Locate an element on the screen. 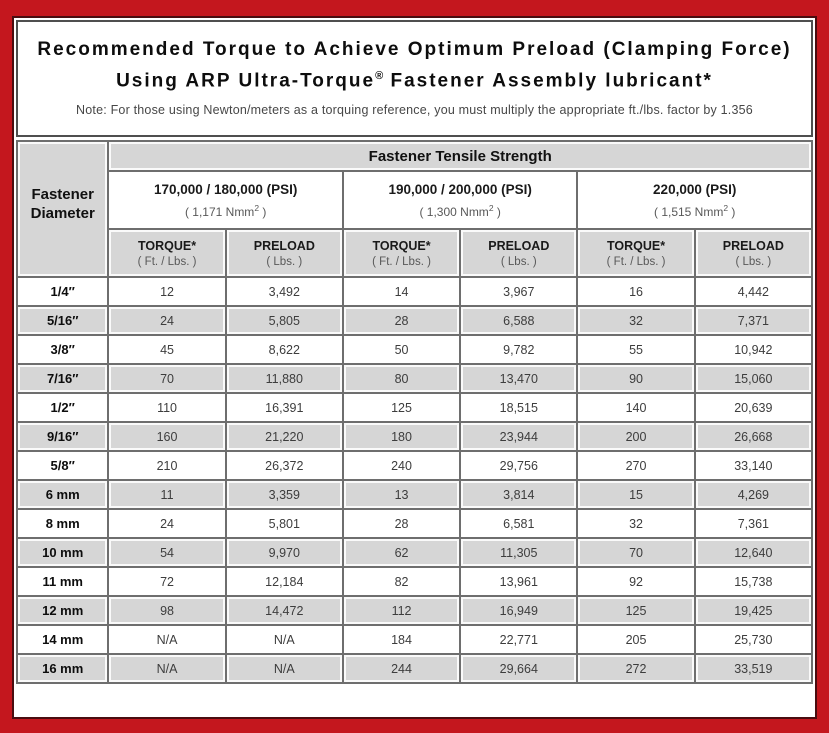  preload-value-cell: 13,470 is located at coordinates (519, 378).